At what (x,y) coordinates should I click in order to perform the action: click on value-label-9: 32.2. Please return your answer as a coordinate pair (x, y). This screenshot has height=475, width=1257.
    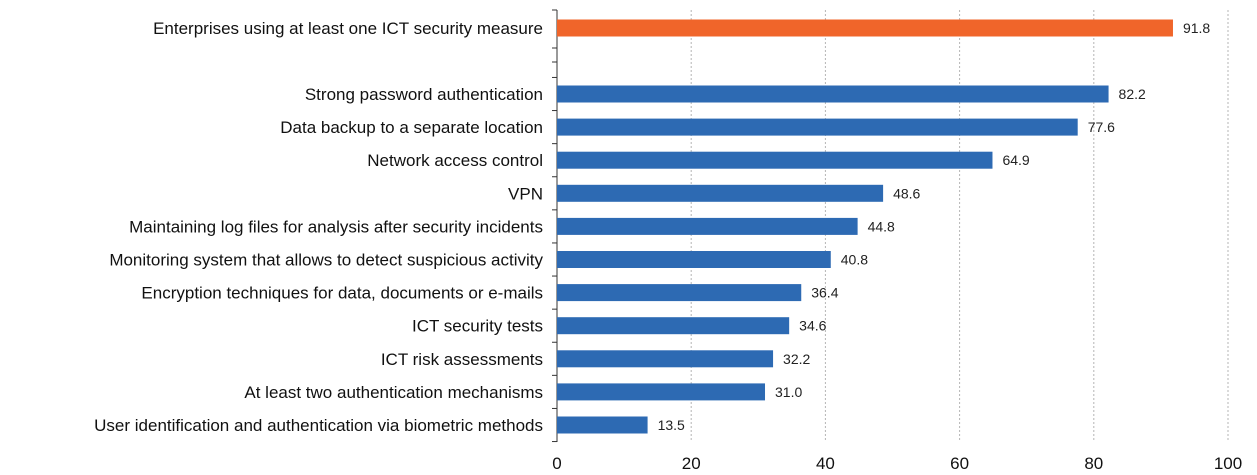
    Looking at the image, I should click on (796, 359).